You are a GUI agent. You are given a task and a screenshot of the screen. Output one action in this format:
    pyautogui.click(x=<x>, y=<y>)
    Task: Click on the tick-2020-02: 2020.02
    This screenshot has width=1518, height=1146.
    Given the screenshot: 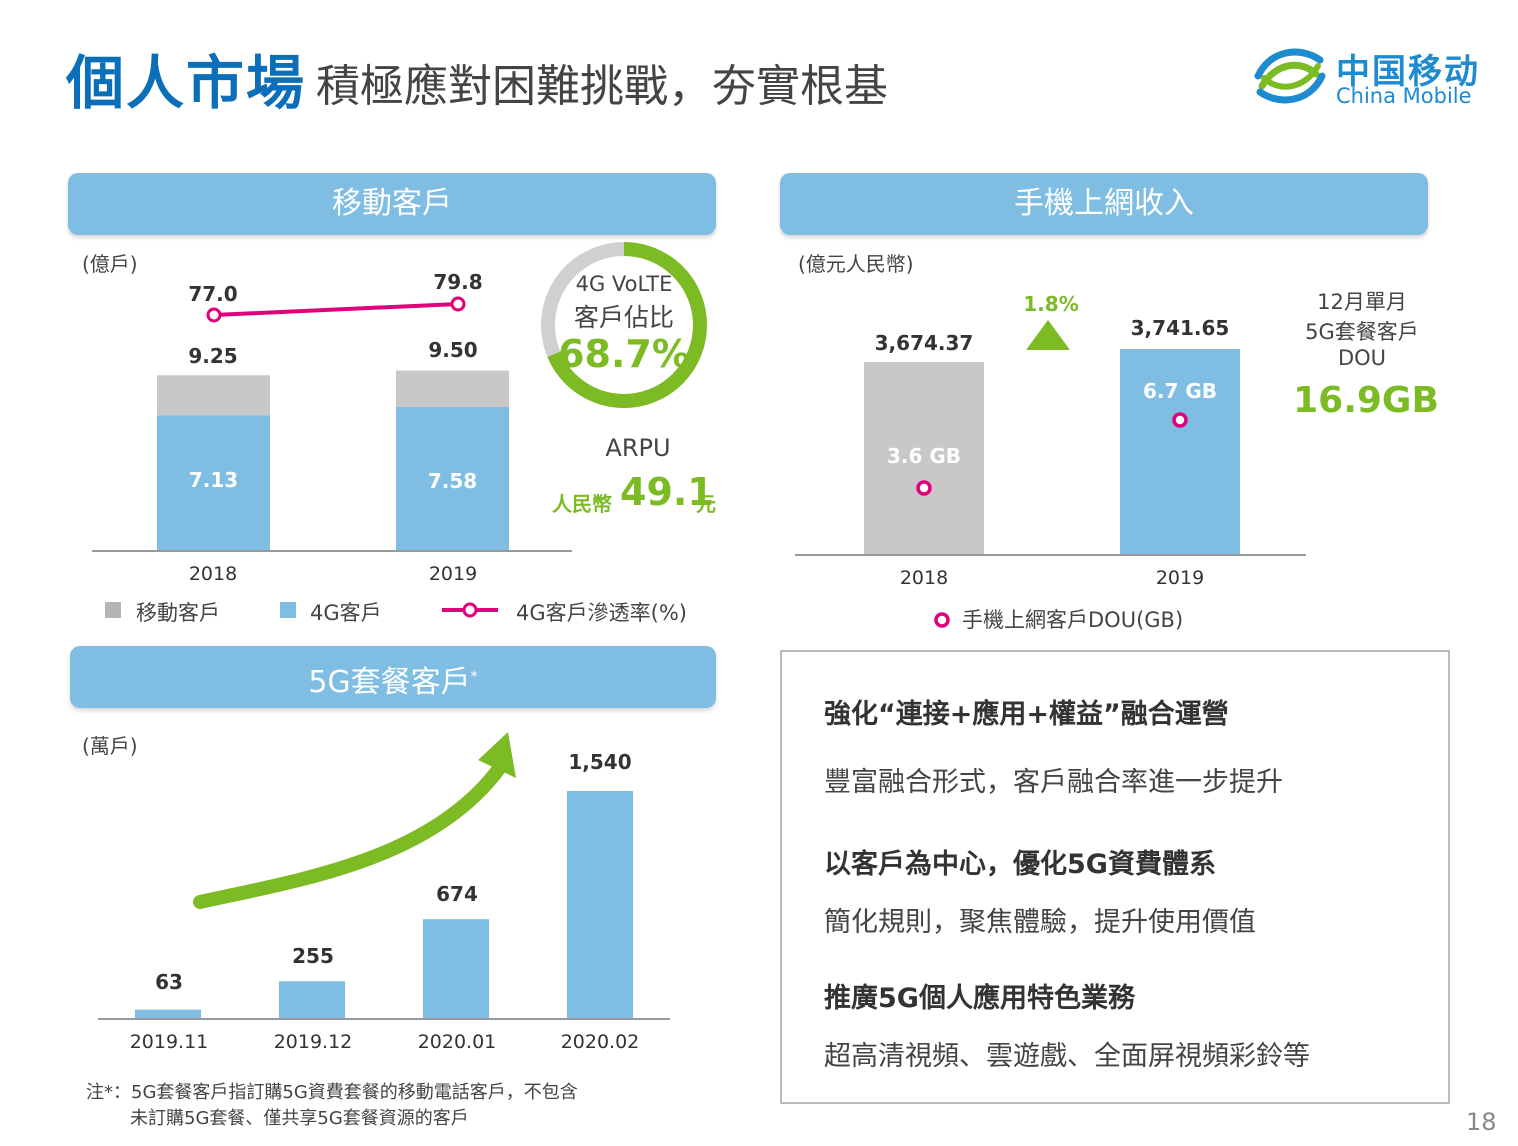 What is the action you would take?
    pyautogui.click(x=600, y=1042)
    